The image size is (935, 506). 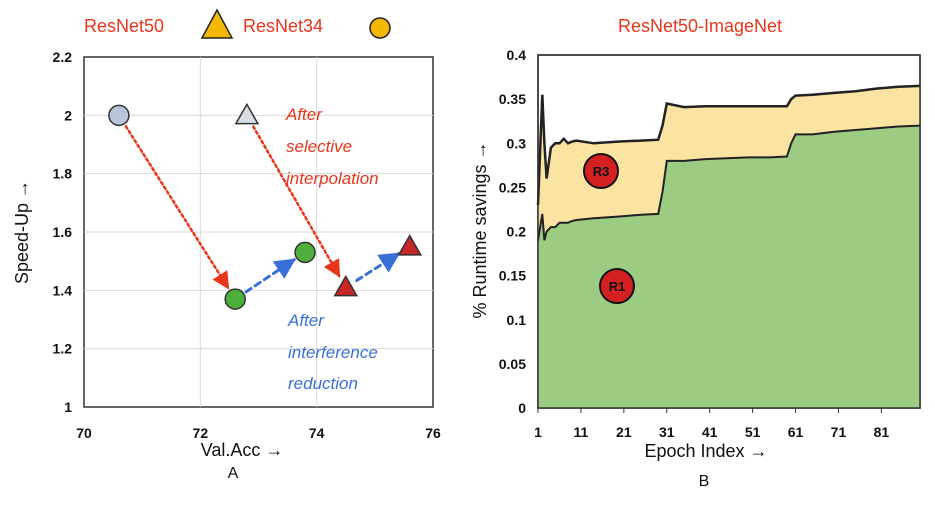 What do you see at coordinates (63, 349) in the screenshot?
I see `chart-a-y-tick-label: 1.2` at bounding box center [63, 349].